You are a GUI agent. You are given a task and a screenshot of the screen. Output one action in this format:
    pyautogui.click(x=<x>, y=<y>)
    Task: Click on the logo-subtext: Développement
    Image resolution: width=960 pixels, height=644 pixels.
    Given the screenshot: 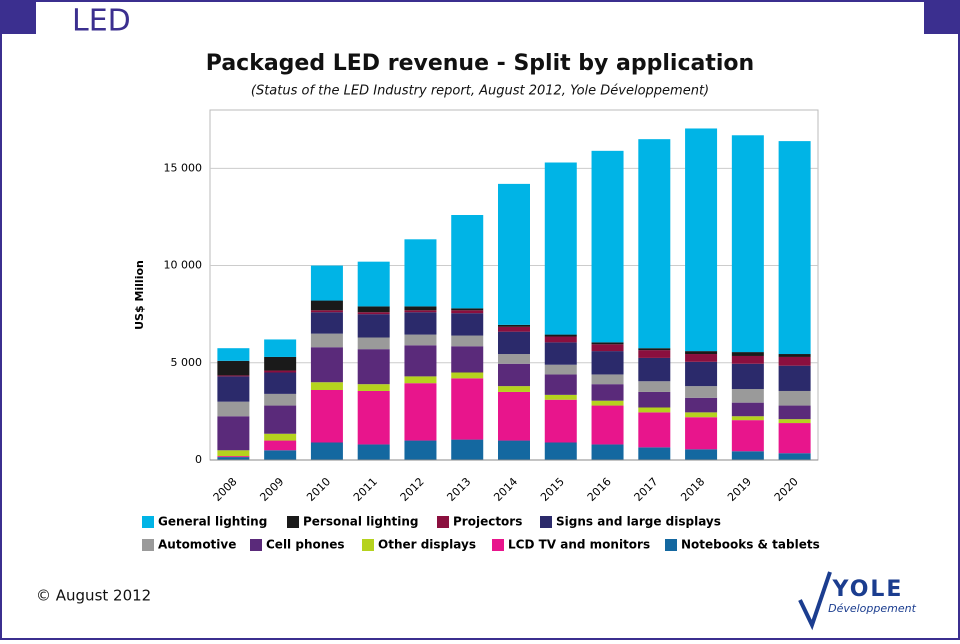 What is the action you would take?
    pyautogui.click(x=872, y=608)
    